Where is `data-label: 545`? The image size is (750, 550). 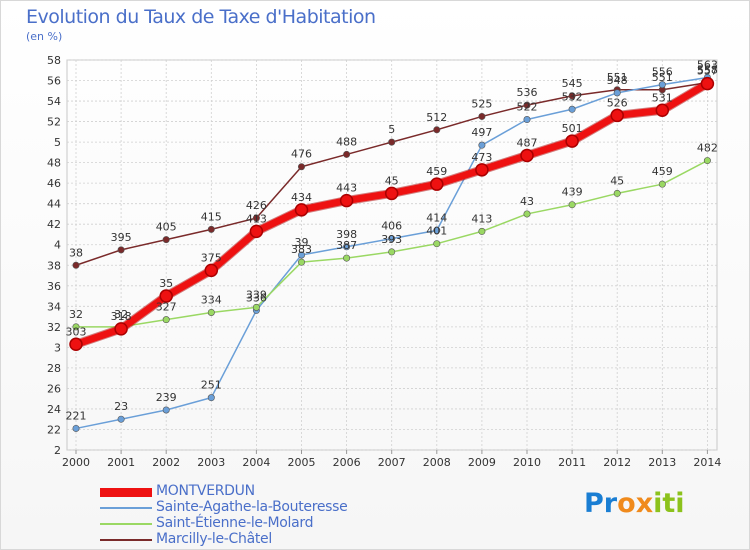 data-label: 545 is located at coordinates (572, 83).